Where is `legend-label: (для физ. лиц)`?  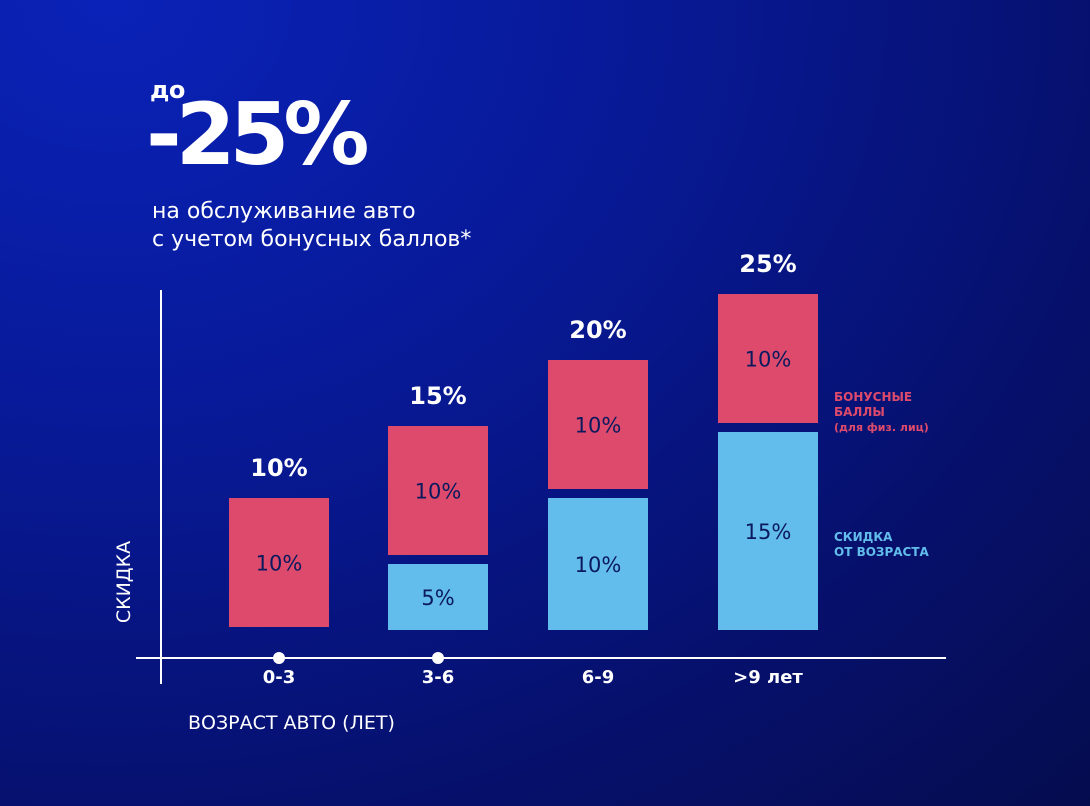 legend-label: (для физ. лиц) is located at coordinates (881, 427).